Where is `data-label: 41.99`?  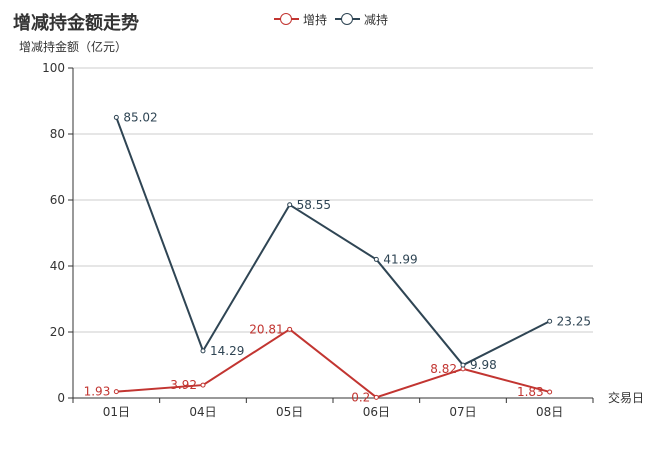
data-label: 41.99 is located at coordinates (400, 259).